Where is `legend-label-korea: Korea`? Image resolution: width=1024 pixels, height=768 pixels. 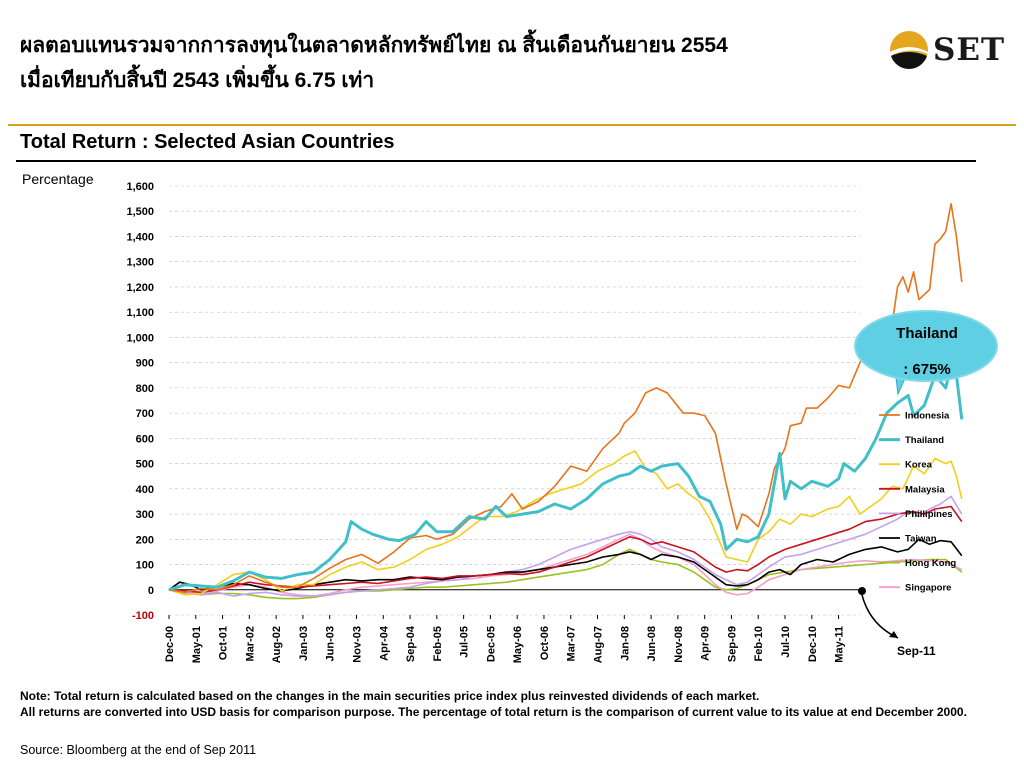 legend-label-korea: Korea is located at coordinates (919, 465).